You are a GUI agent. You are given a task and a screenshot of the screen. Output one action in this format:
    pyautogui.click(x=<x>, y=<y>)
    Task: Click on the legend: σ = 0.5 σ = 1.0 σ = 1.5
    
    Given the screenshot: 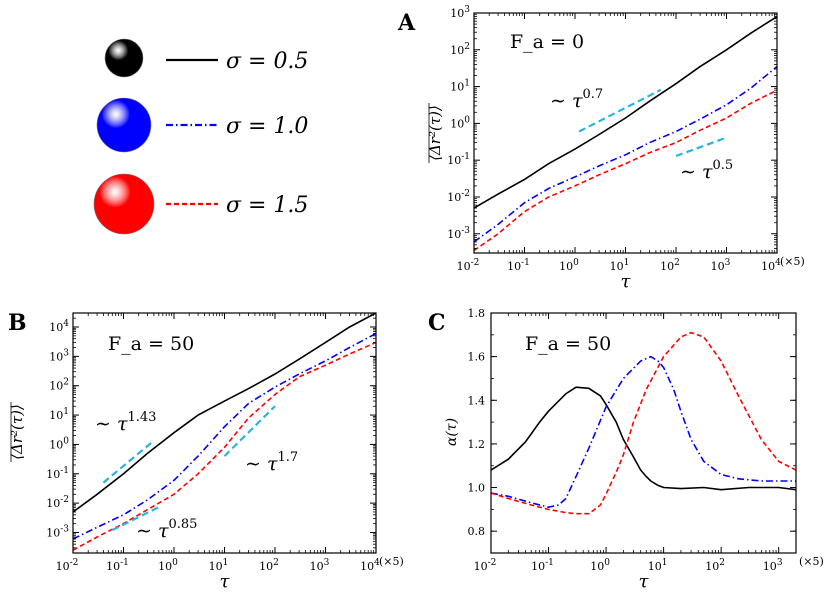 What is the action you would take?
    pyautogui.click(x=200, y=136)
    